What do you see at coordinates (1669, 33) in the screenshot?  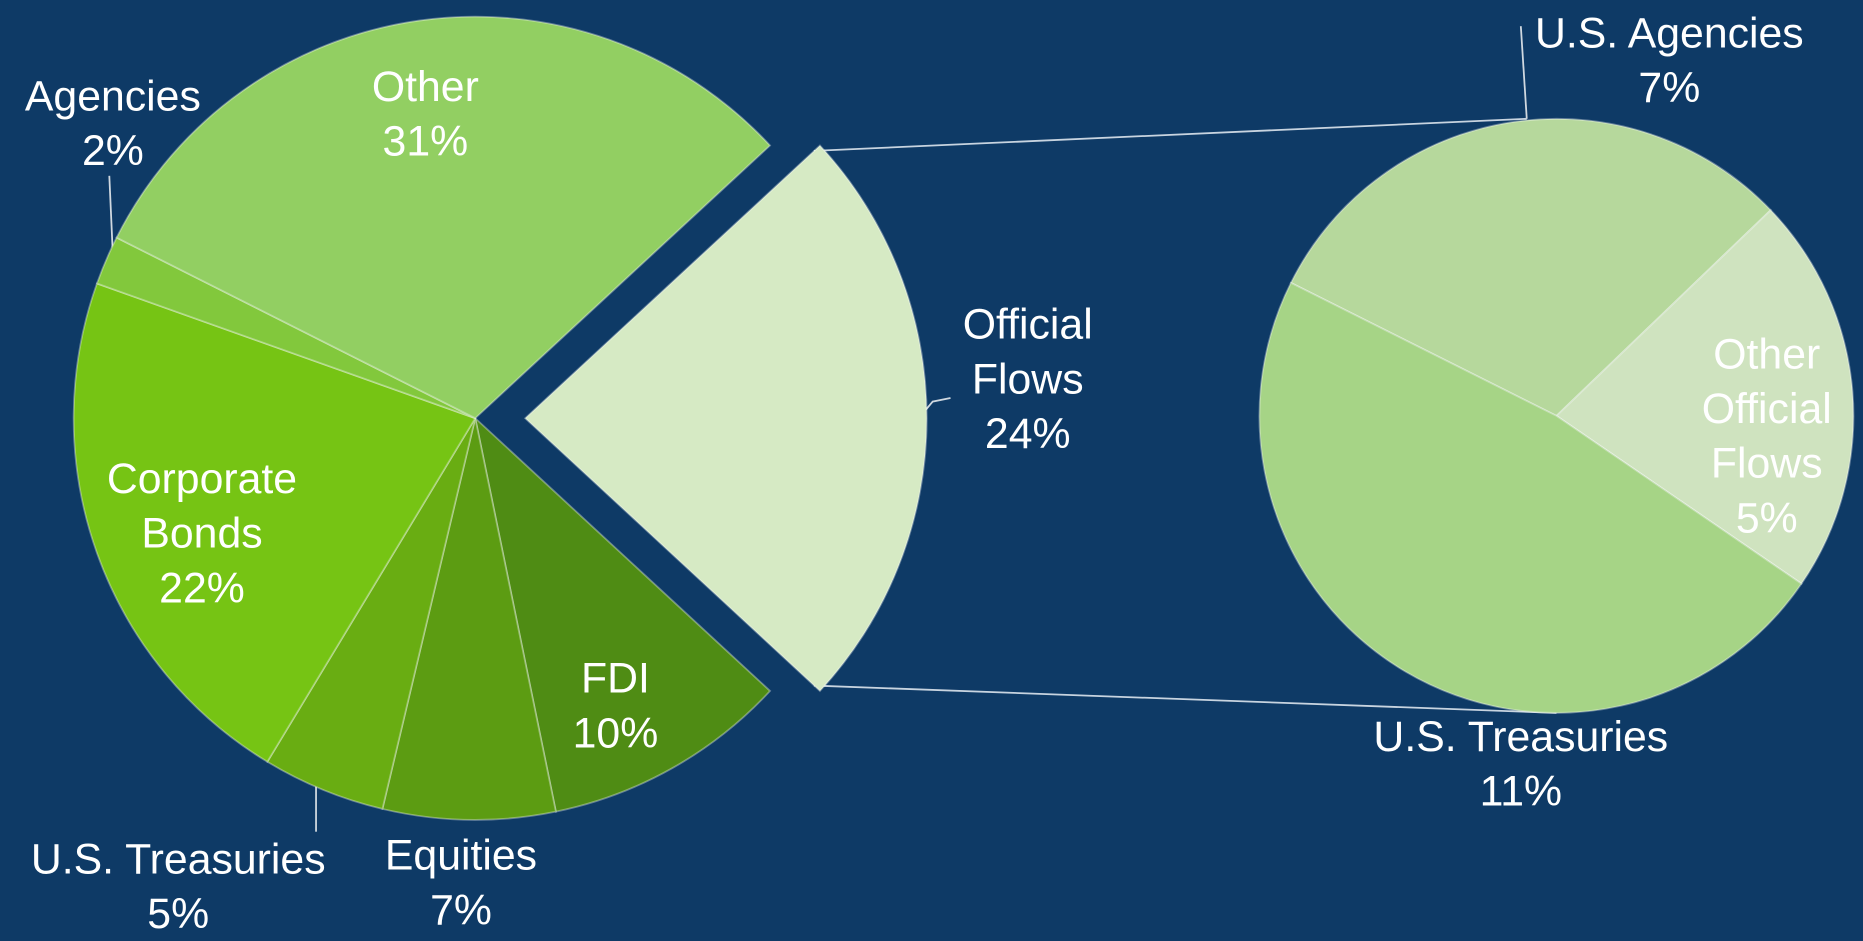 I see `slice-name: U.S. Agencies` at bounding box center [1669, 33].